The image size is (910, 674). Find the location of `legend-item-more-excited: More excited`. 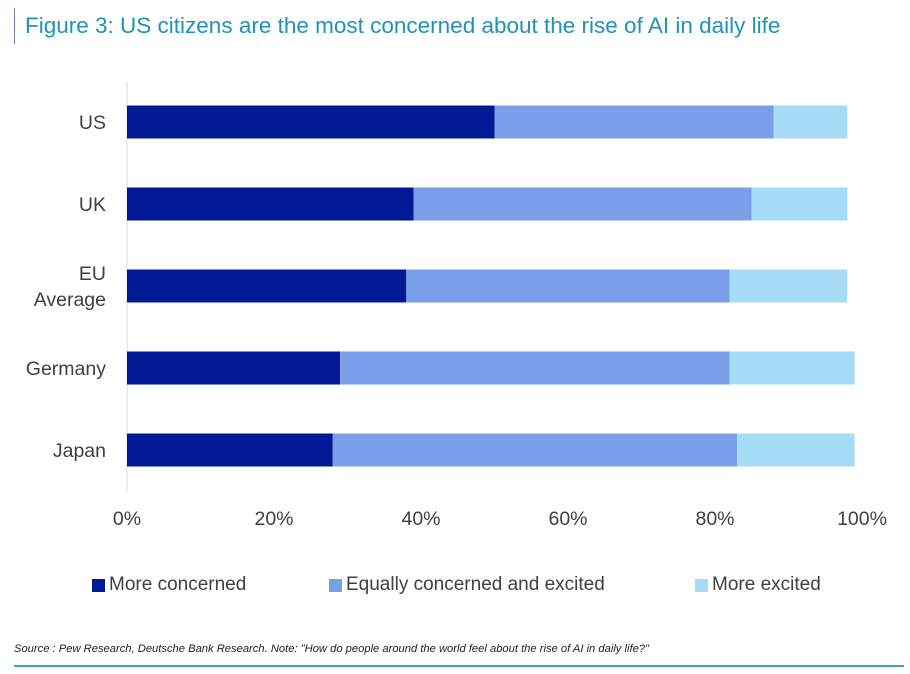

legend-item-more-excited: More excited is located at coordinates (758, 585).